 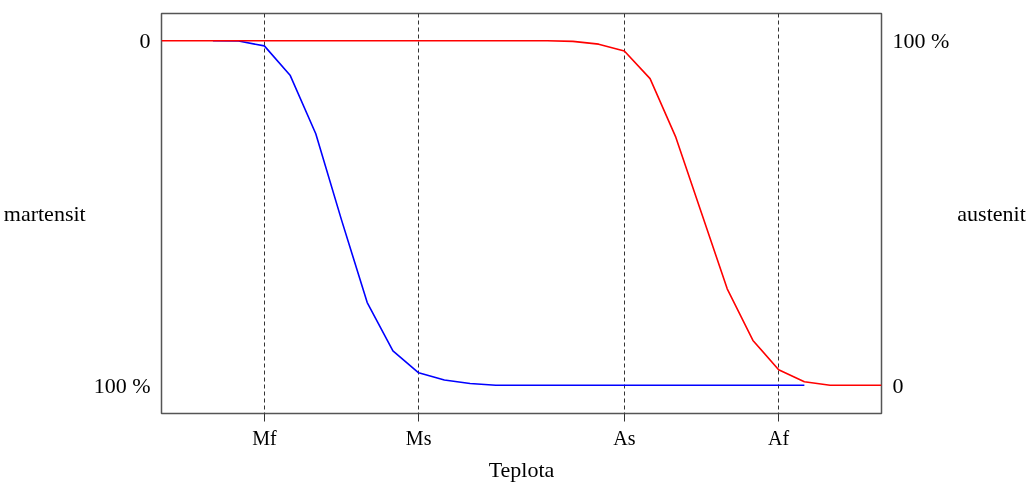 I want to click on x-tick-label: Af, so click(x=779, y=437).